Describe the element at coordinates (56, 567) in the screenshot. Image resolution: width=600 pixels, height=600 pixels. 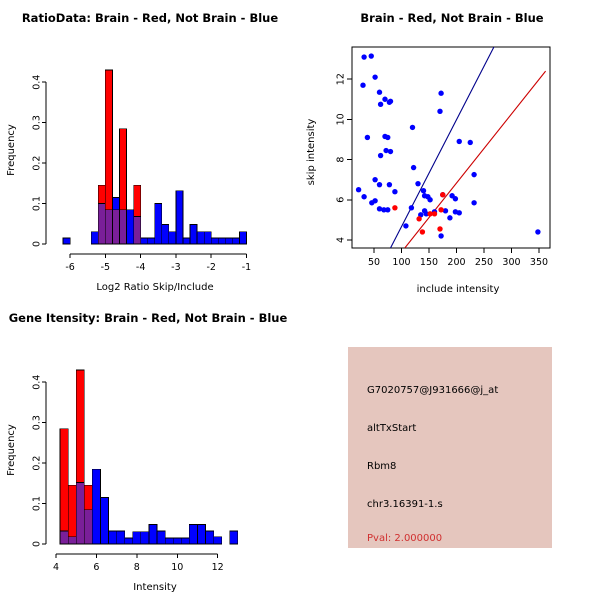
I see `x-tick-label: 4` at that location.